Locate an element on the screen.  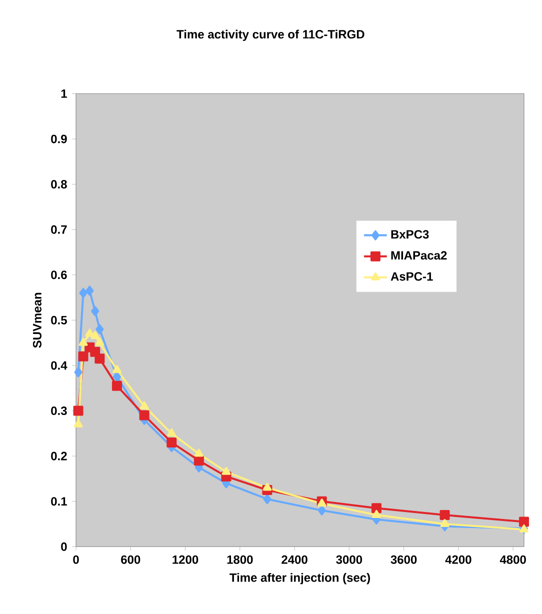
x-axis-title: Time after injection (sec) is located at coordinates (300, 578).